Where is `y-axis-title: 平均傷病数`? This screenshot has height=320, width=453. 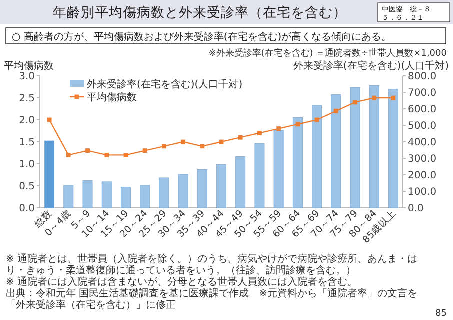 y-axis-title: 平均傷病数 is located at coordinates (29, 66).